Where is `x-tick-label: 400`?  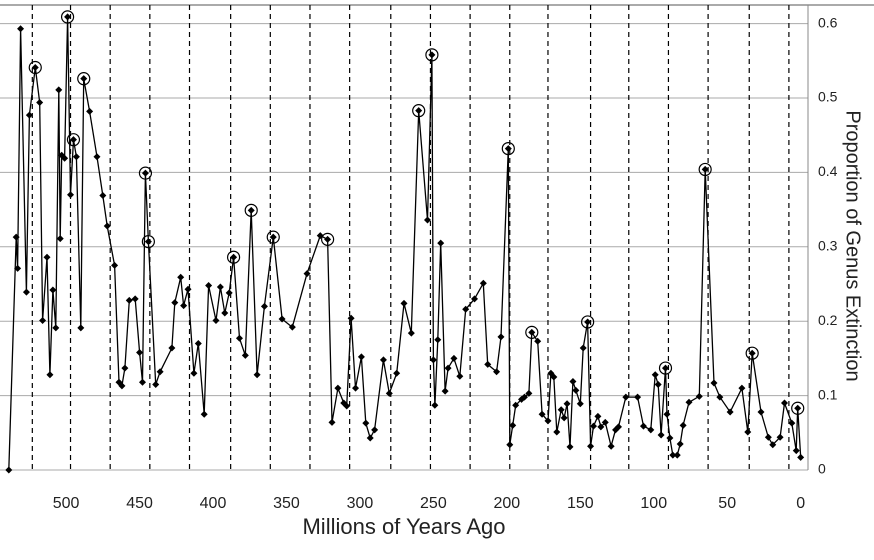
x-tick-label: 400 is located at coordinates (213, 503).